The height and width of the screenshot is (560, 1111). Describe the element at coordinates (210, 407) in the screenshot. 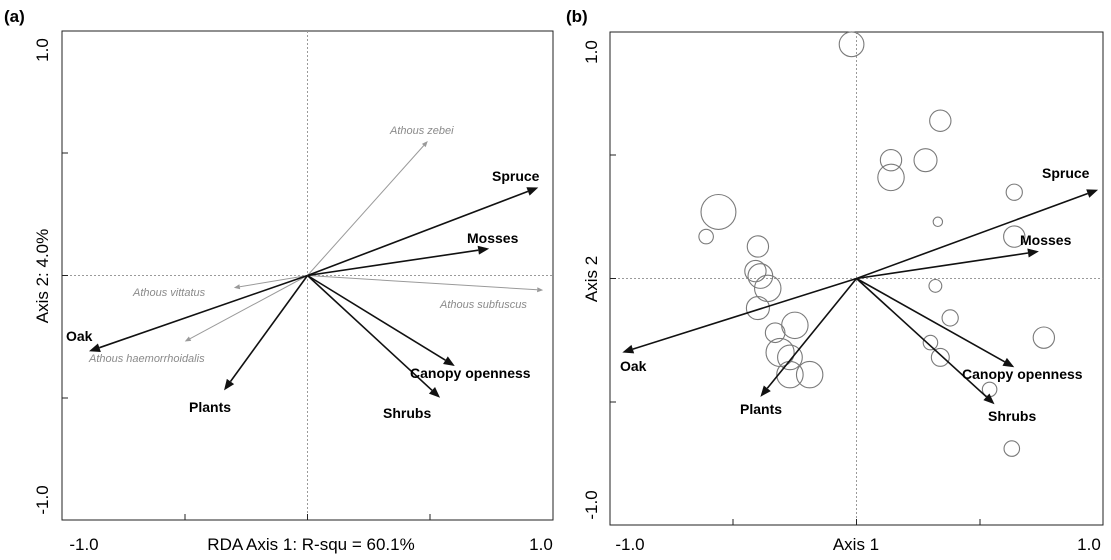

I see `panel-a-env-label-plants: Plants` at that location.